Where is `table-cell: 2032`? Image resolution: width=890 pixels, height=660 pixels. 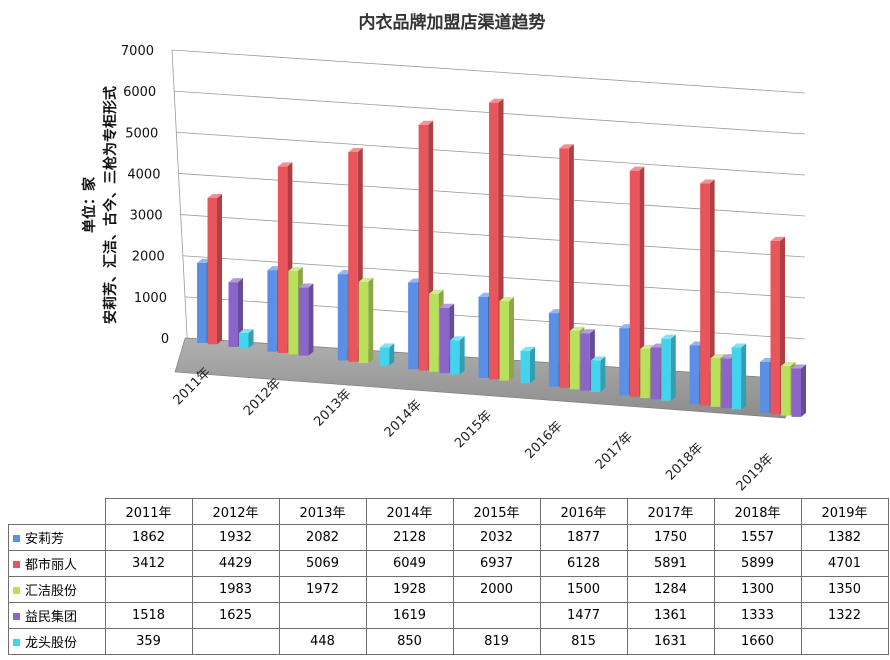 table-cell: 2032 is located at coordinates (496, 537).